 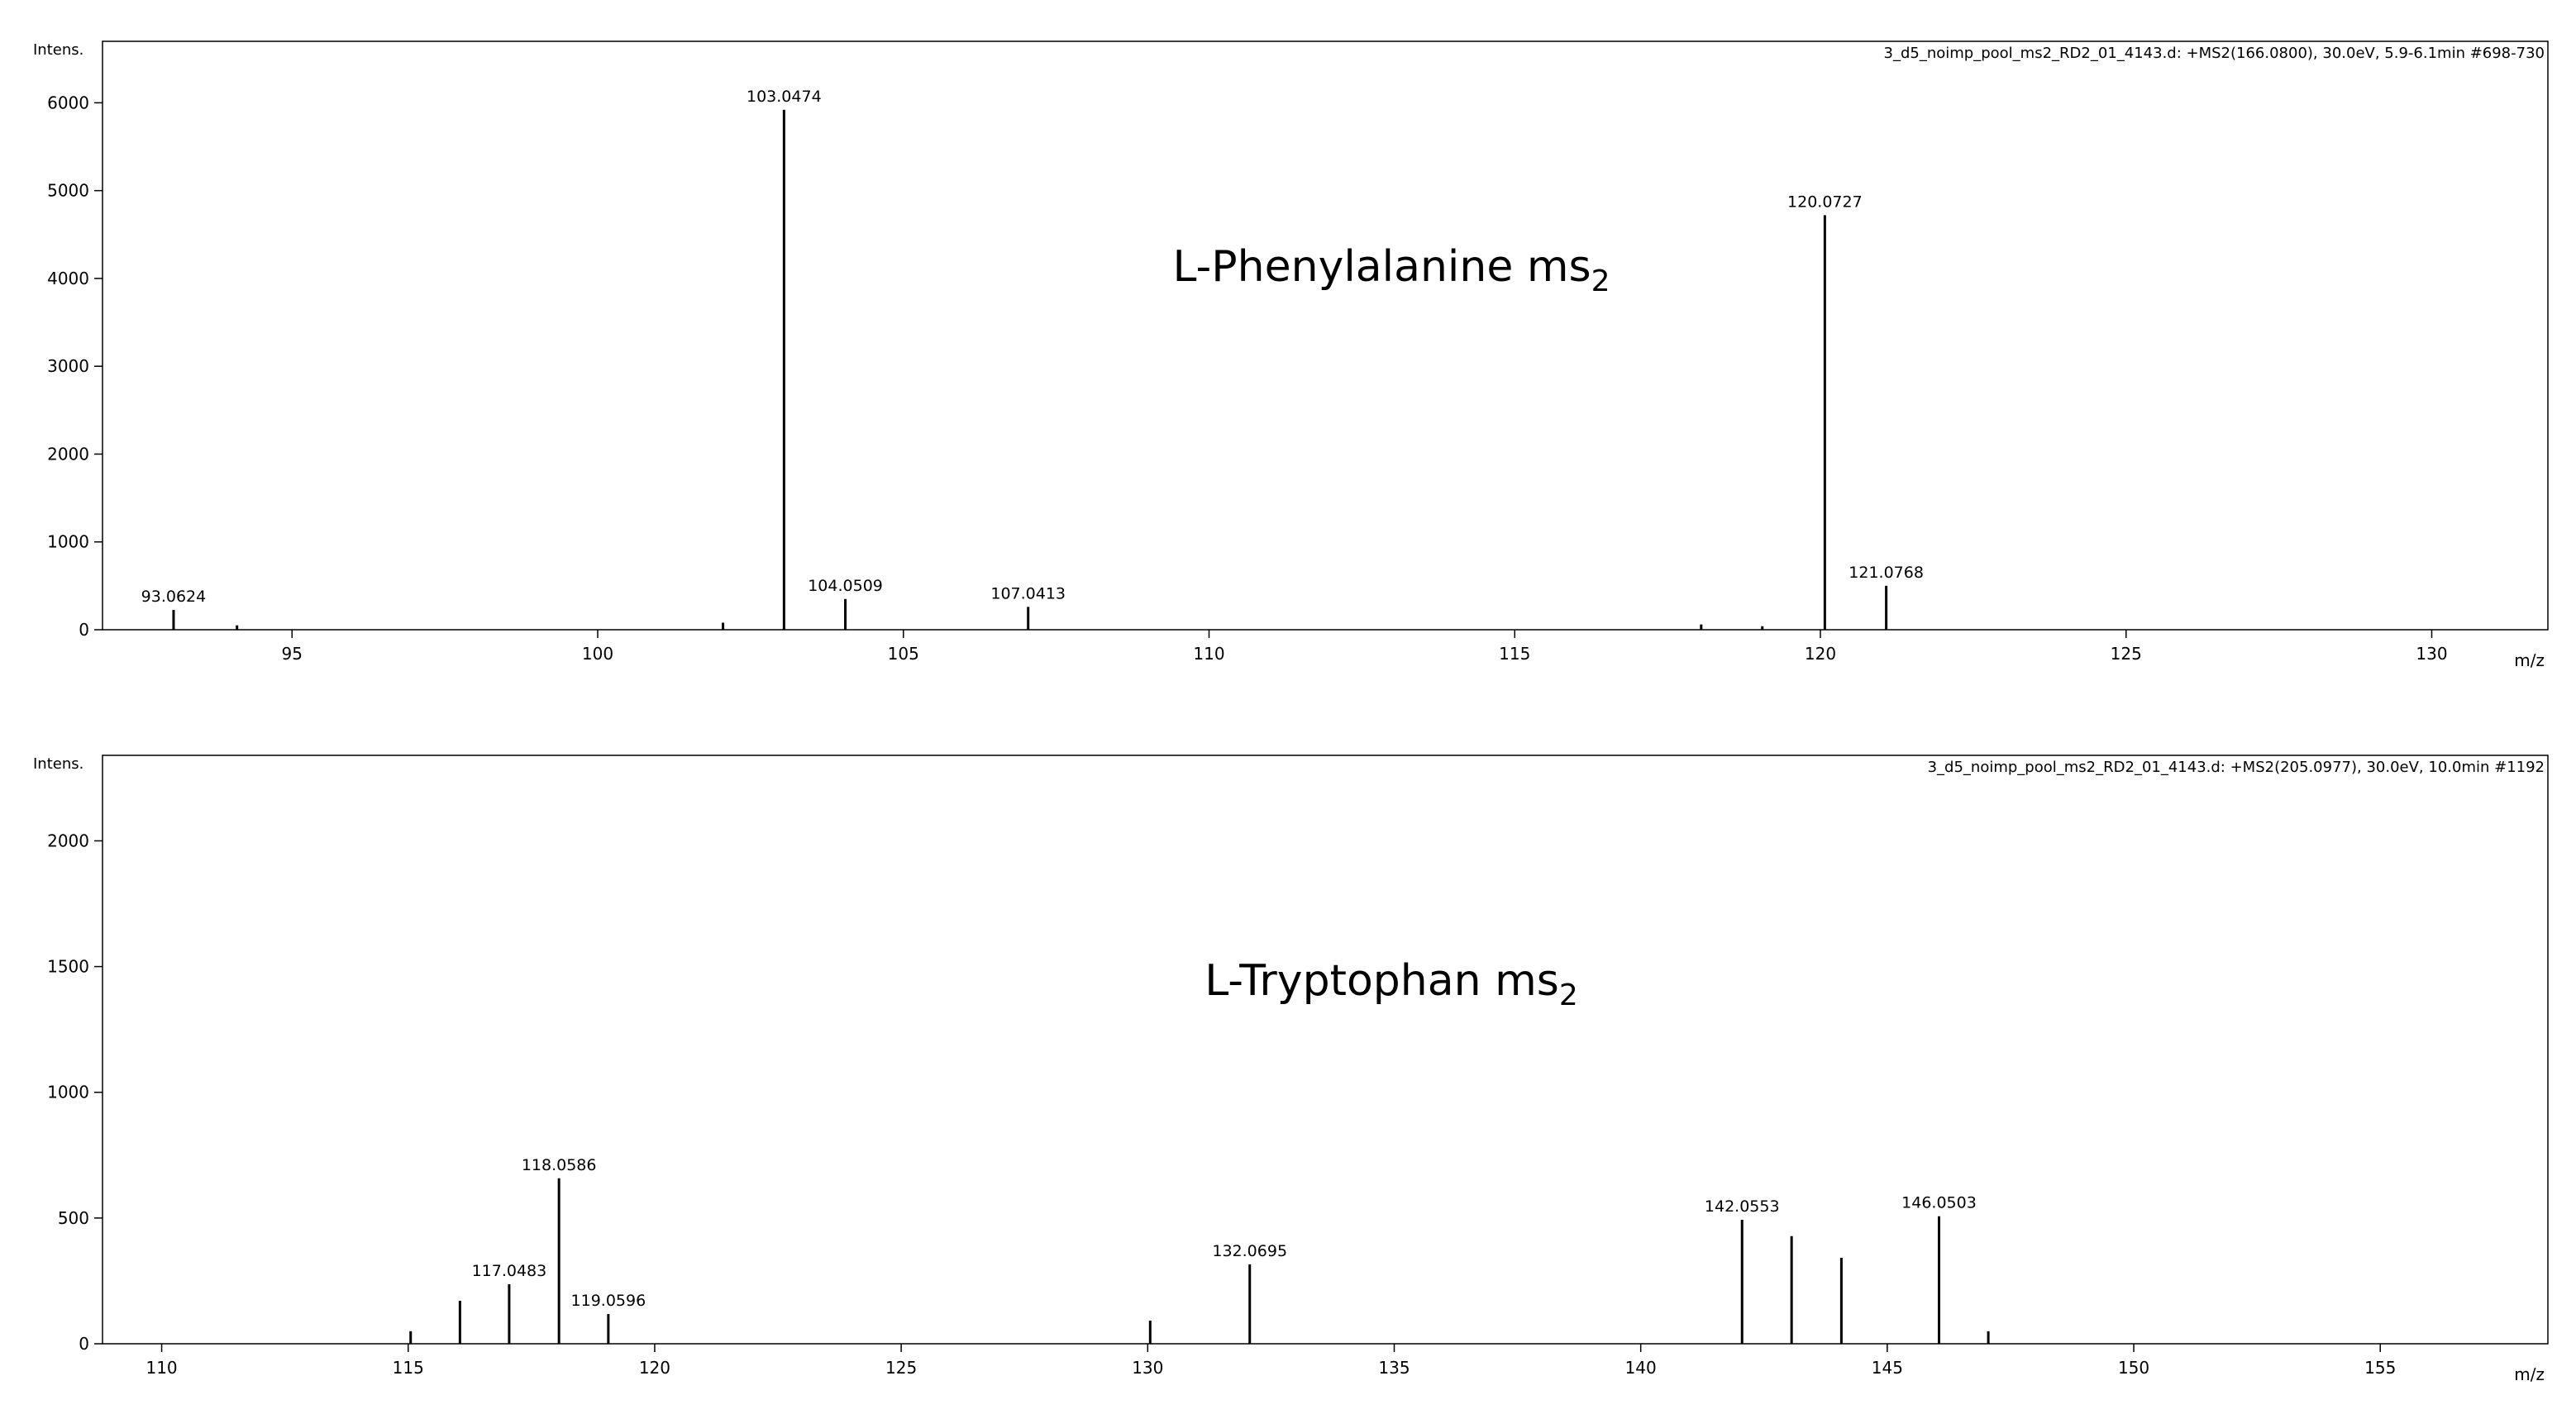 I want to click on annotation: L-Phenylalanine ms2, so click(x=1391, y=270).